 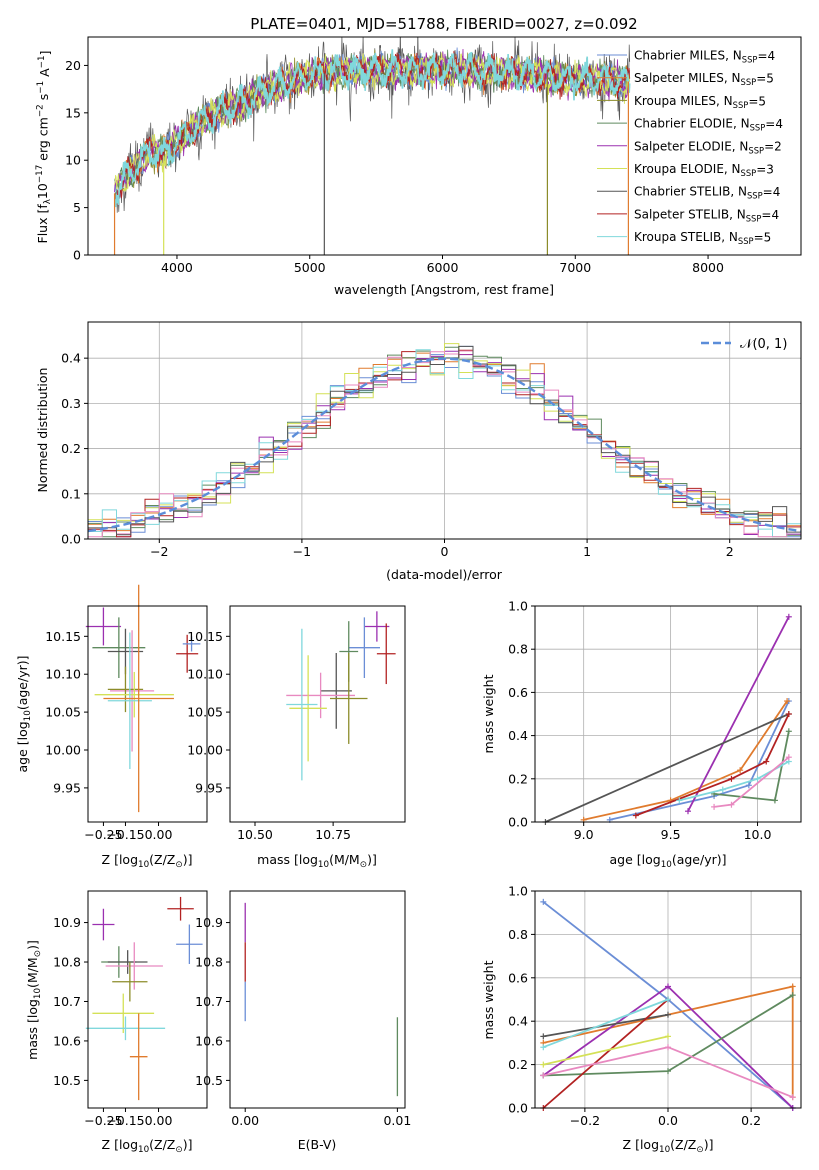 I want to click on label-part: A, so click(x=44, y=74).